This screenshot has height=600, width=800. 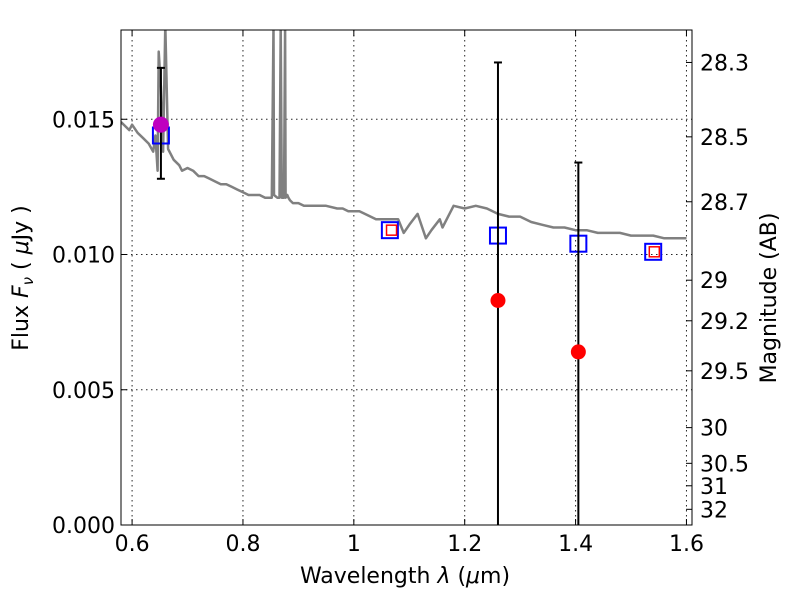 I want to click on y2-tick-label: 28.7, so click(x=724, y=203).